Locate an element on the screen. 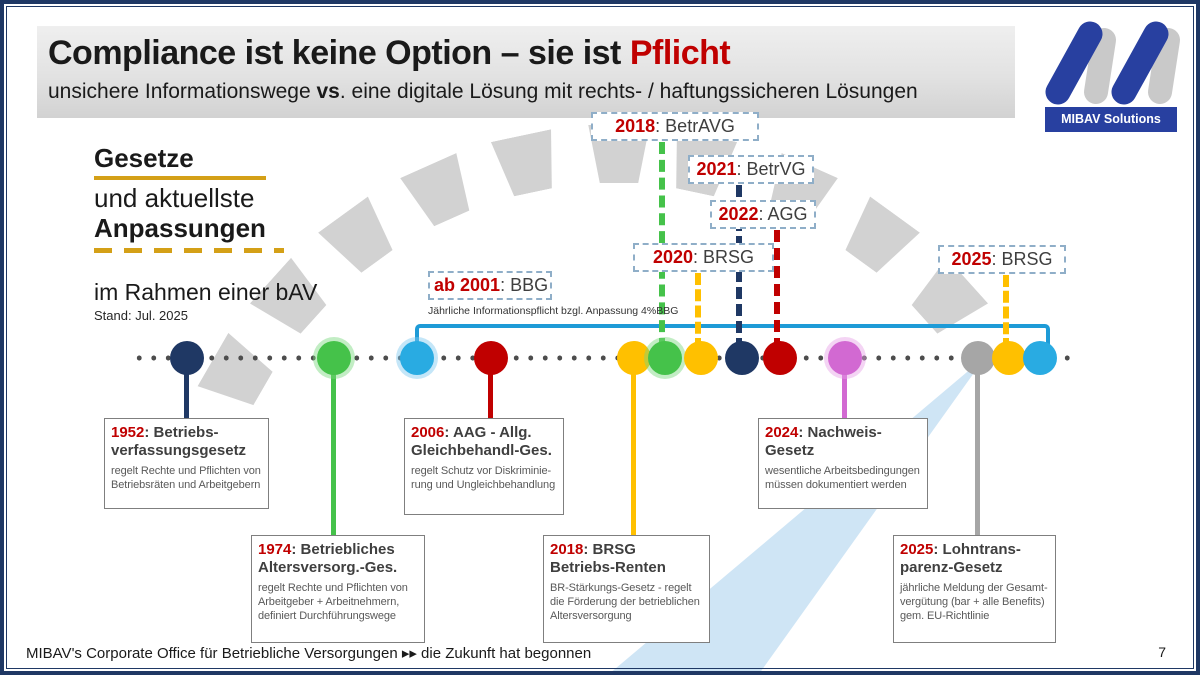 Image resolution: width=1200 pixels, height=675 pixels. event-title-line2: parenz-Gesetz is located at coordinates (951, 568).